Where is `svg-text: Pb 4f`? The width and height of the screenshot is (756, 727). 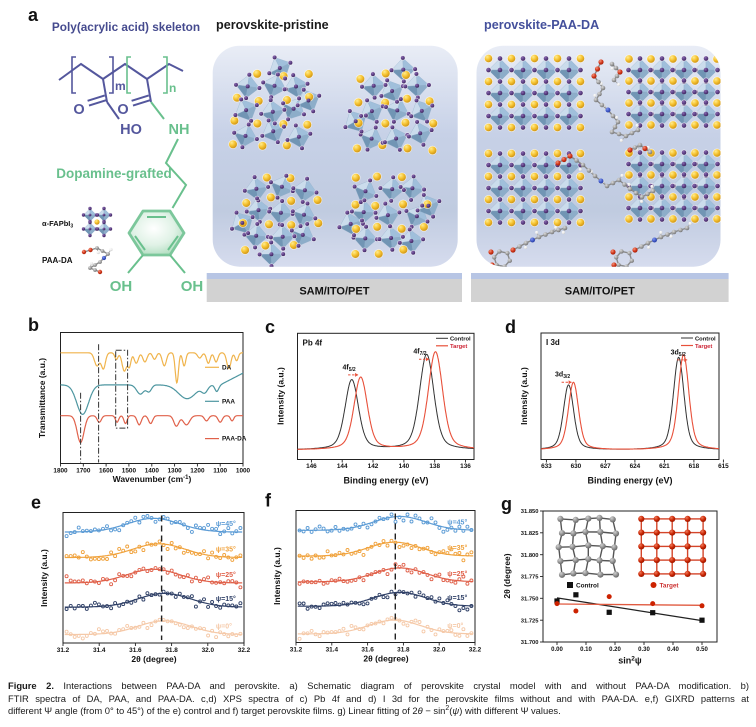 svg-text: Pb 4f is located at coordinates (313, 342).